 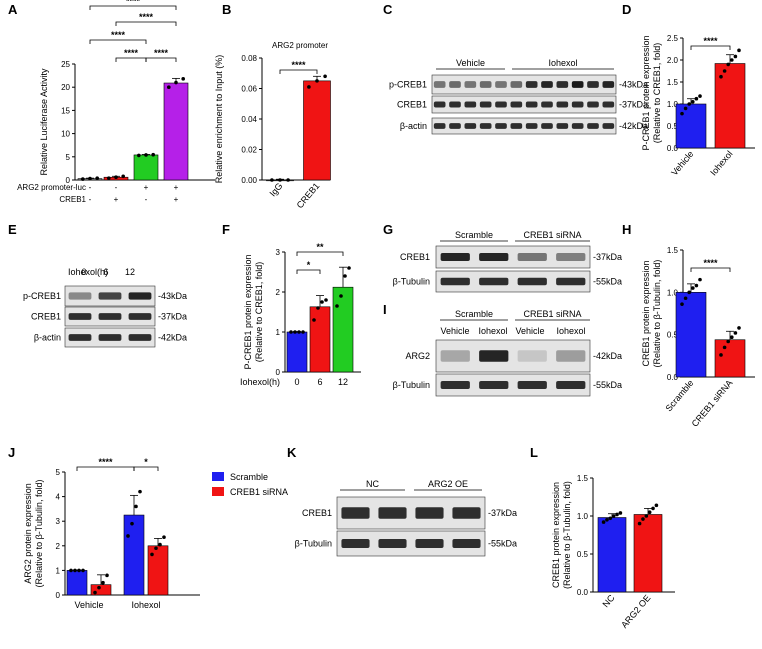 What do you see at coordinates (583, 554) in the screenshot?
I see `y-tick-label-L: 0.5` at bounding box center [583, 554].